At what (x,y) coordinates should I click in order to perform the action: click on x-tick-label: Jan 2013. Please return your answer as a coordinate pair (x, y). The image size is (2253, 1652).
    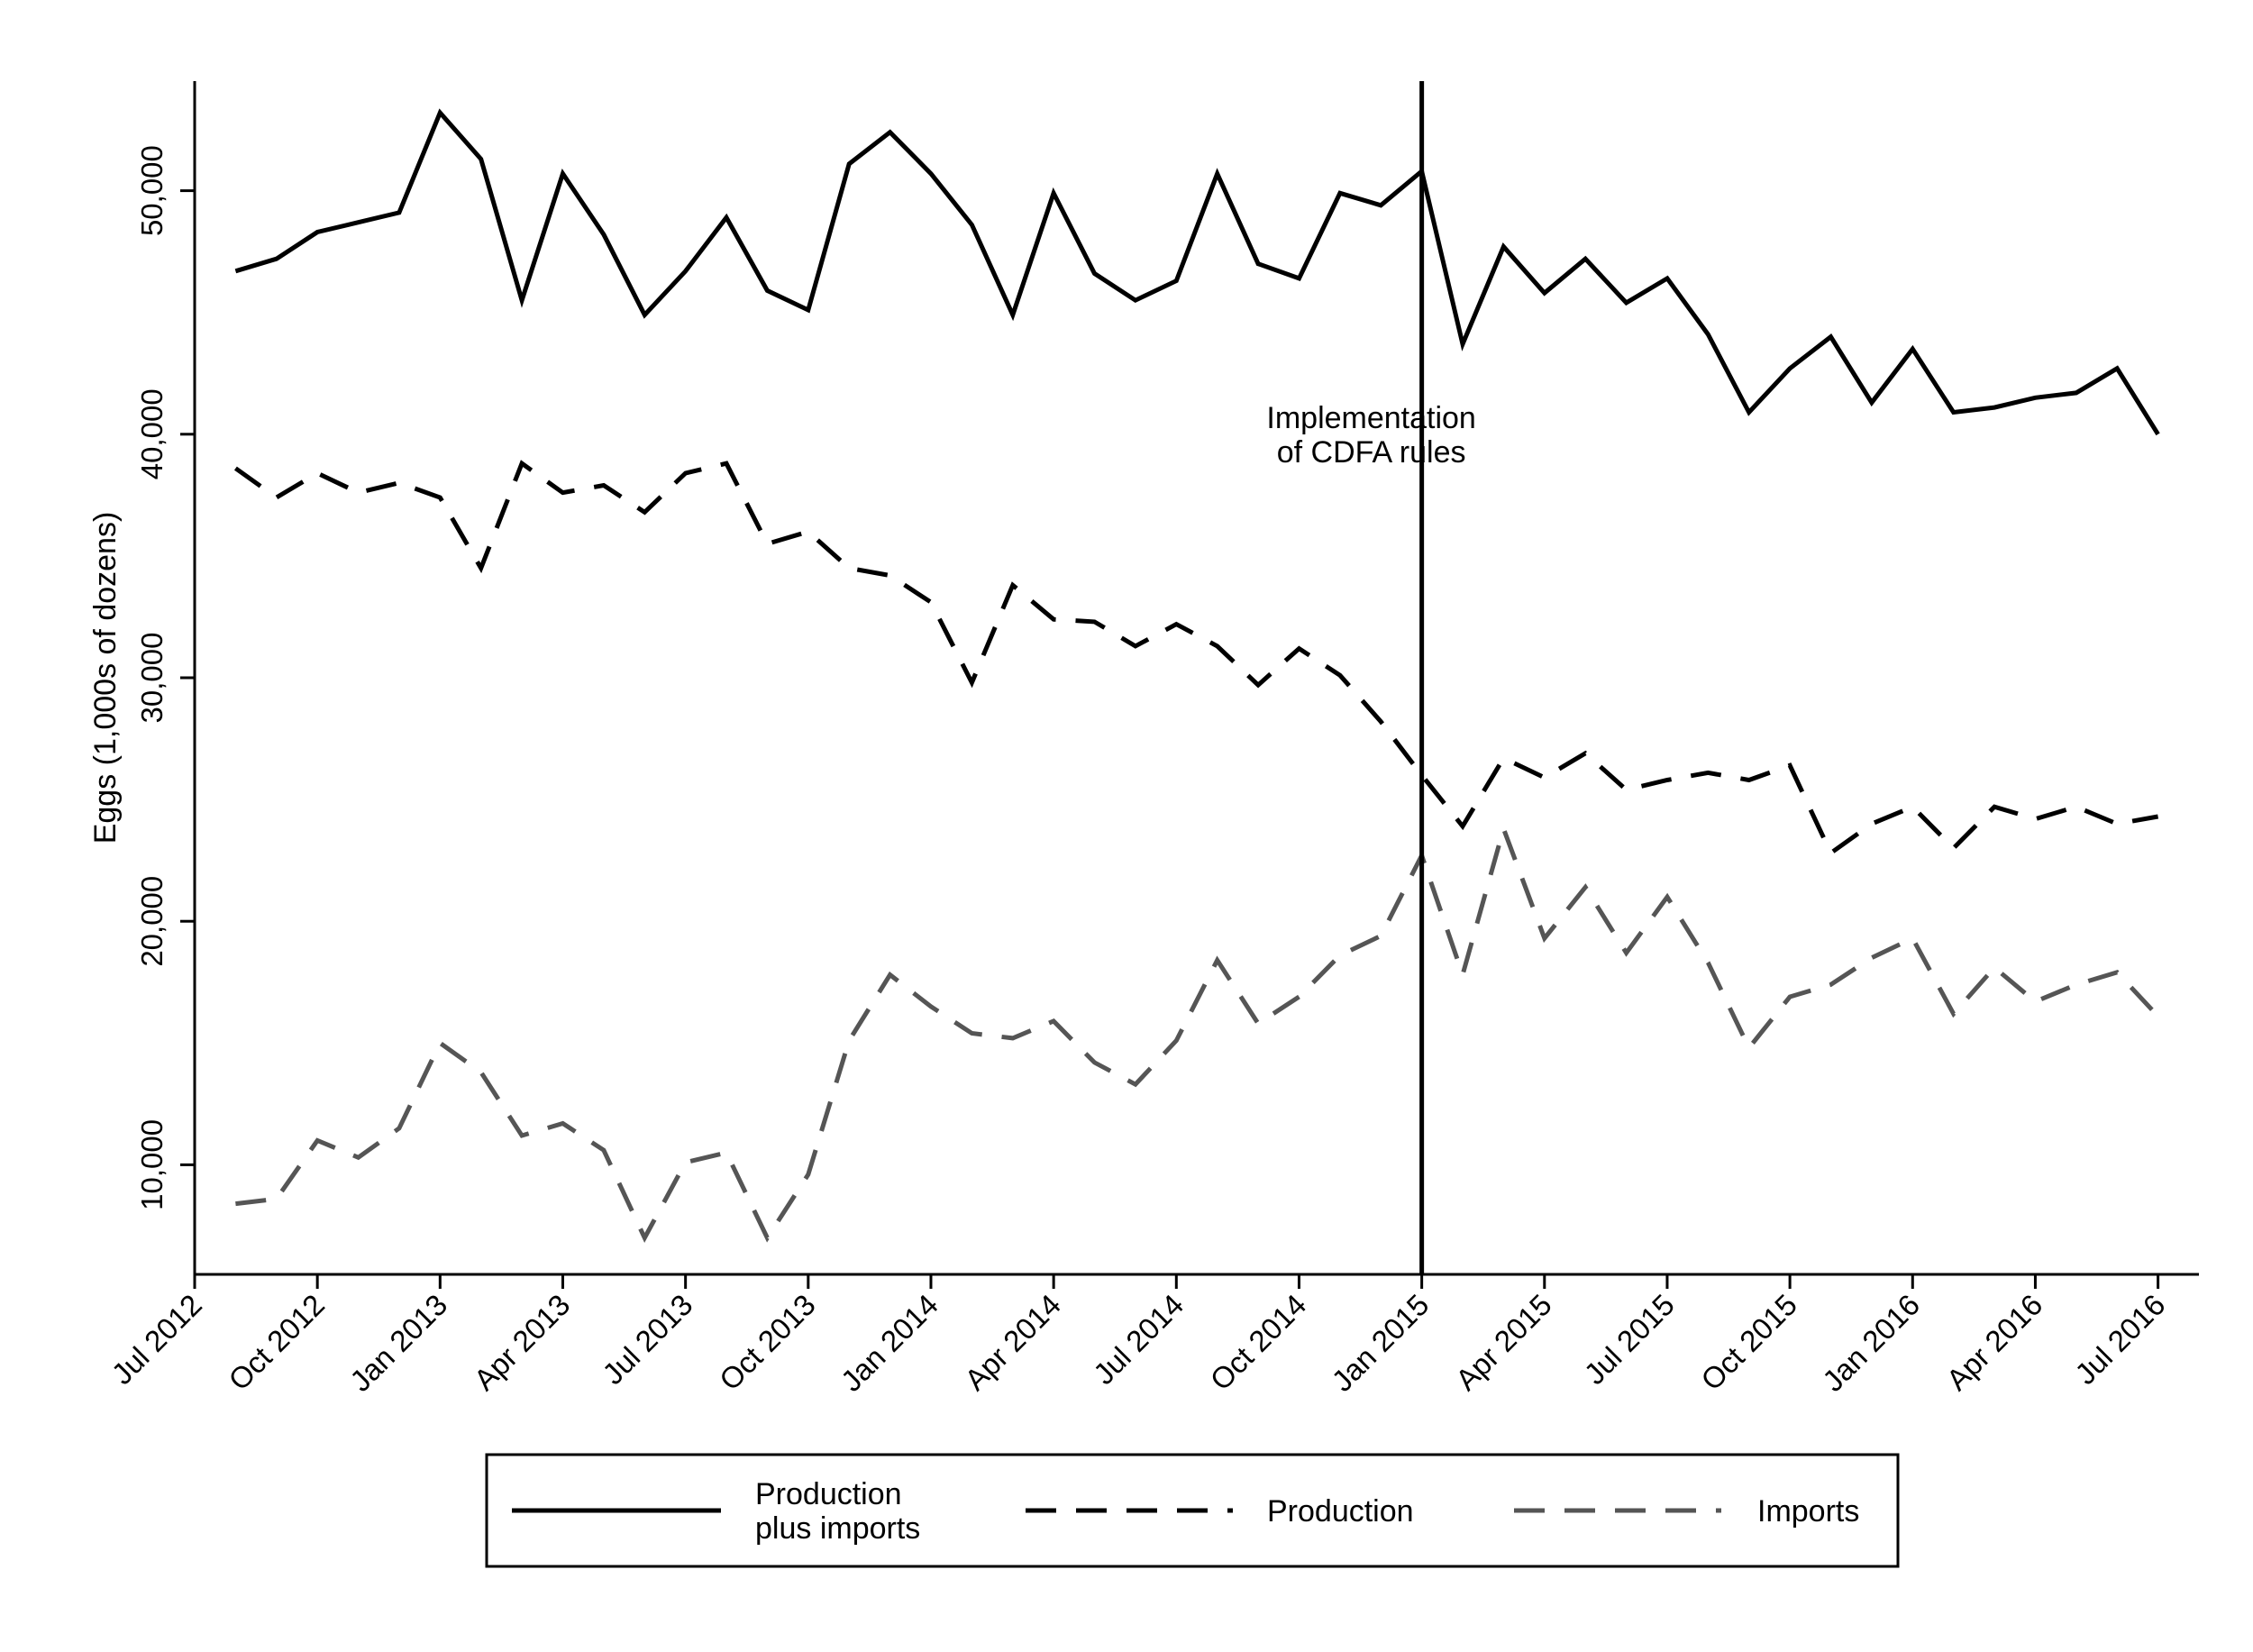
    Looking at the image, I should click on (398, 1343).